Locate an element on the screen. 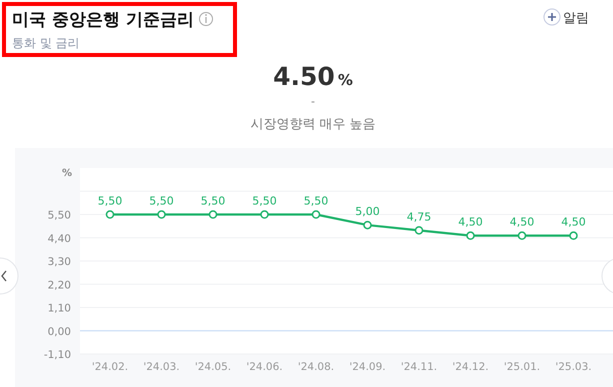 Image resolution: width=613 pixels, height=387 pixels. x-tick-label: '24.12. is located at coordinates (470, 367).